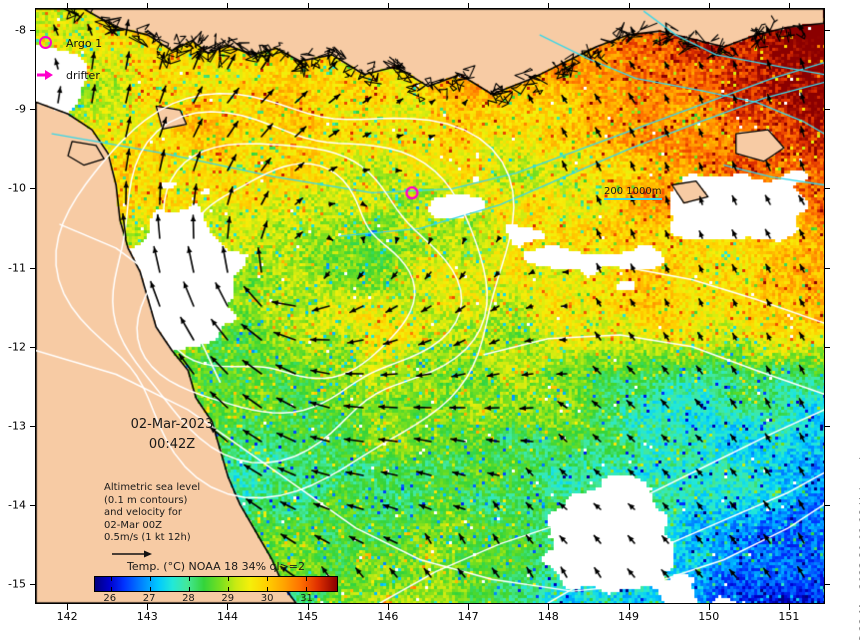 Image resolution: width=860 pixels, height=640 pixels. What do you see at coordinates (83, 75) in the screenshot?
I see `legend-label-drifter: drifter` at bounding box center [83, 75].